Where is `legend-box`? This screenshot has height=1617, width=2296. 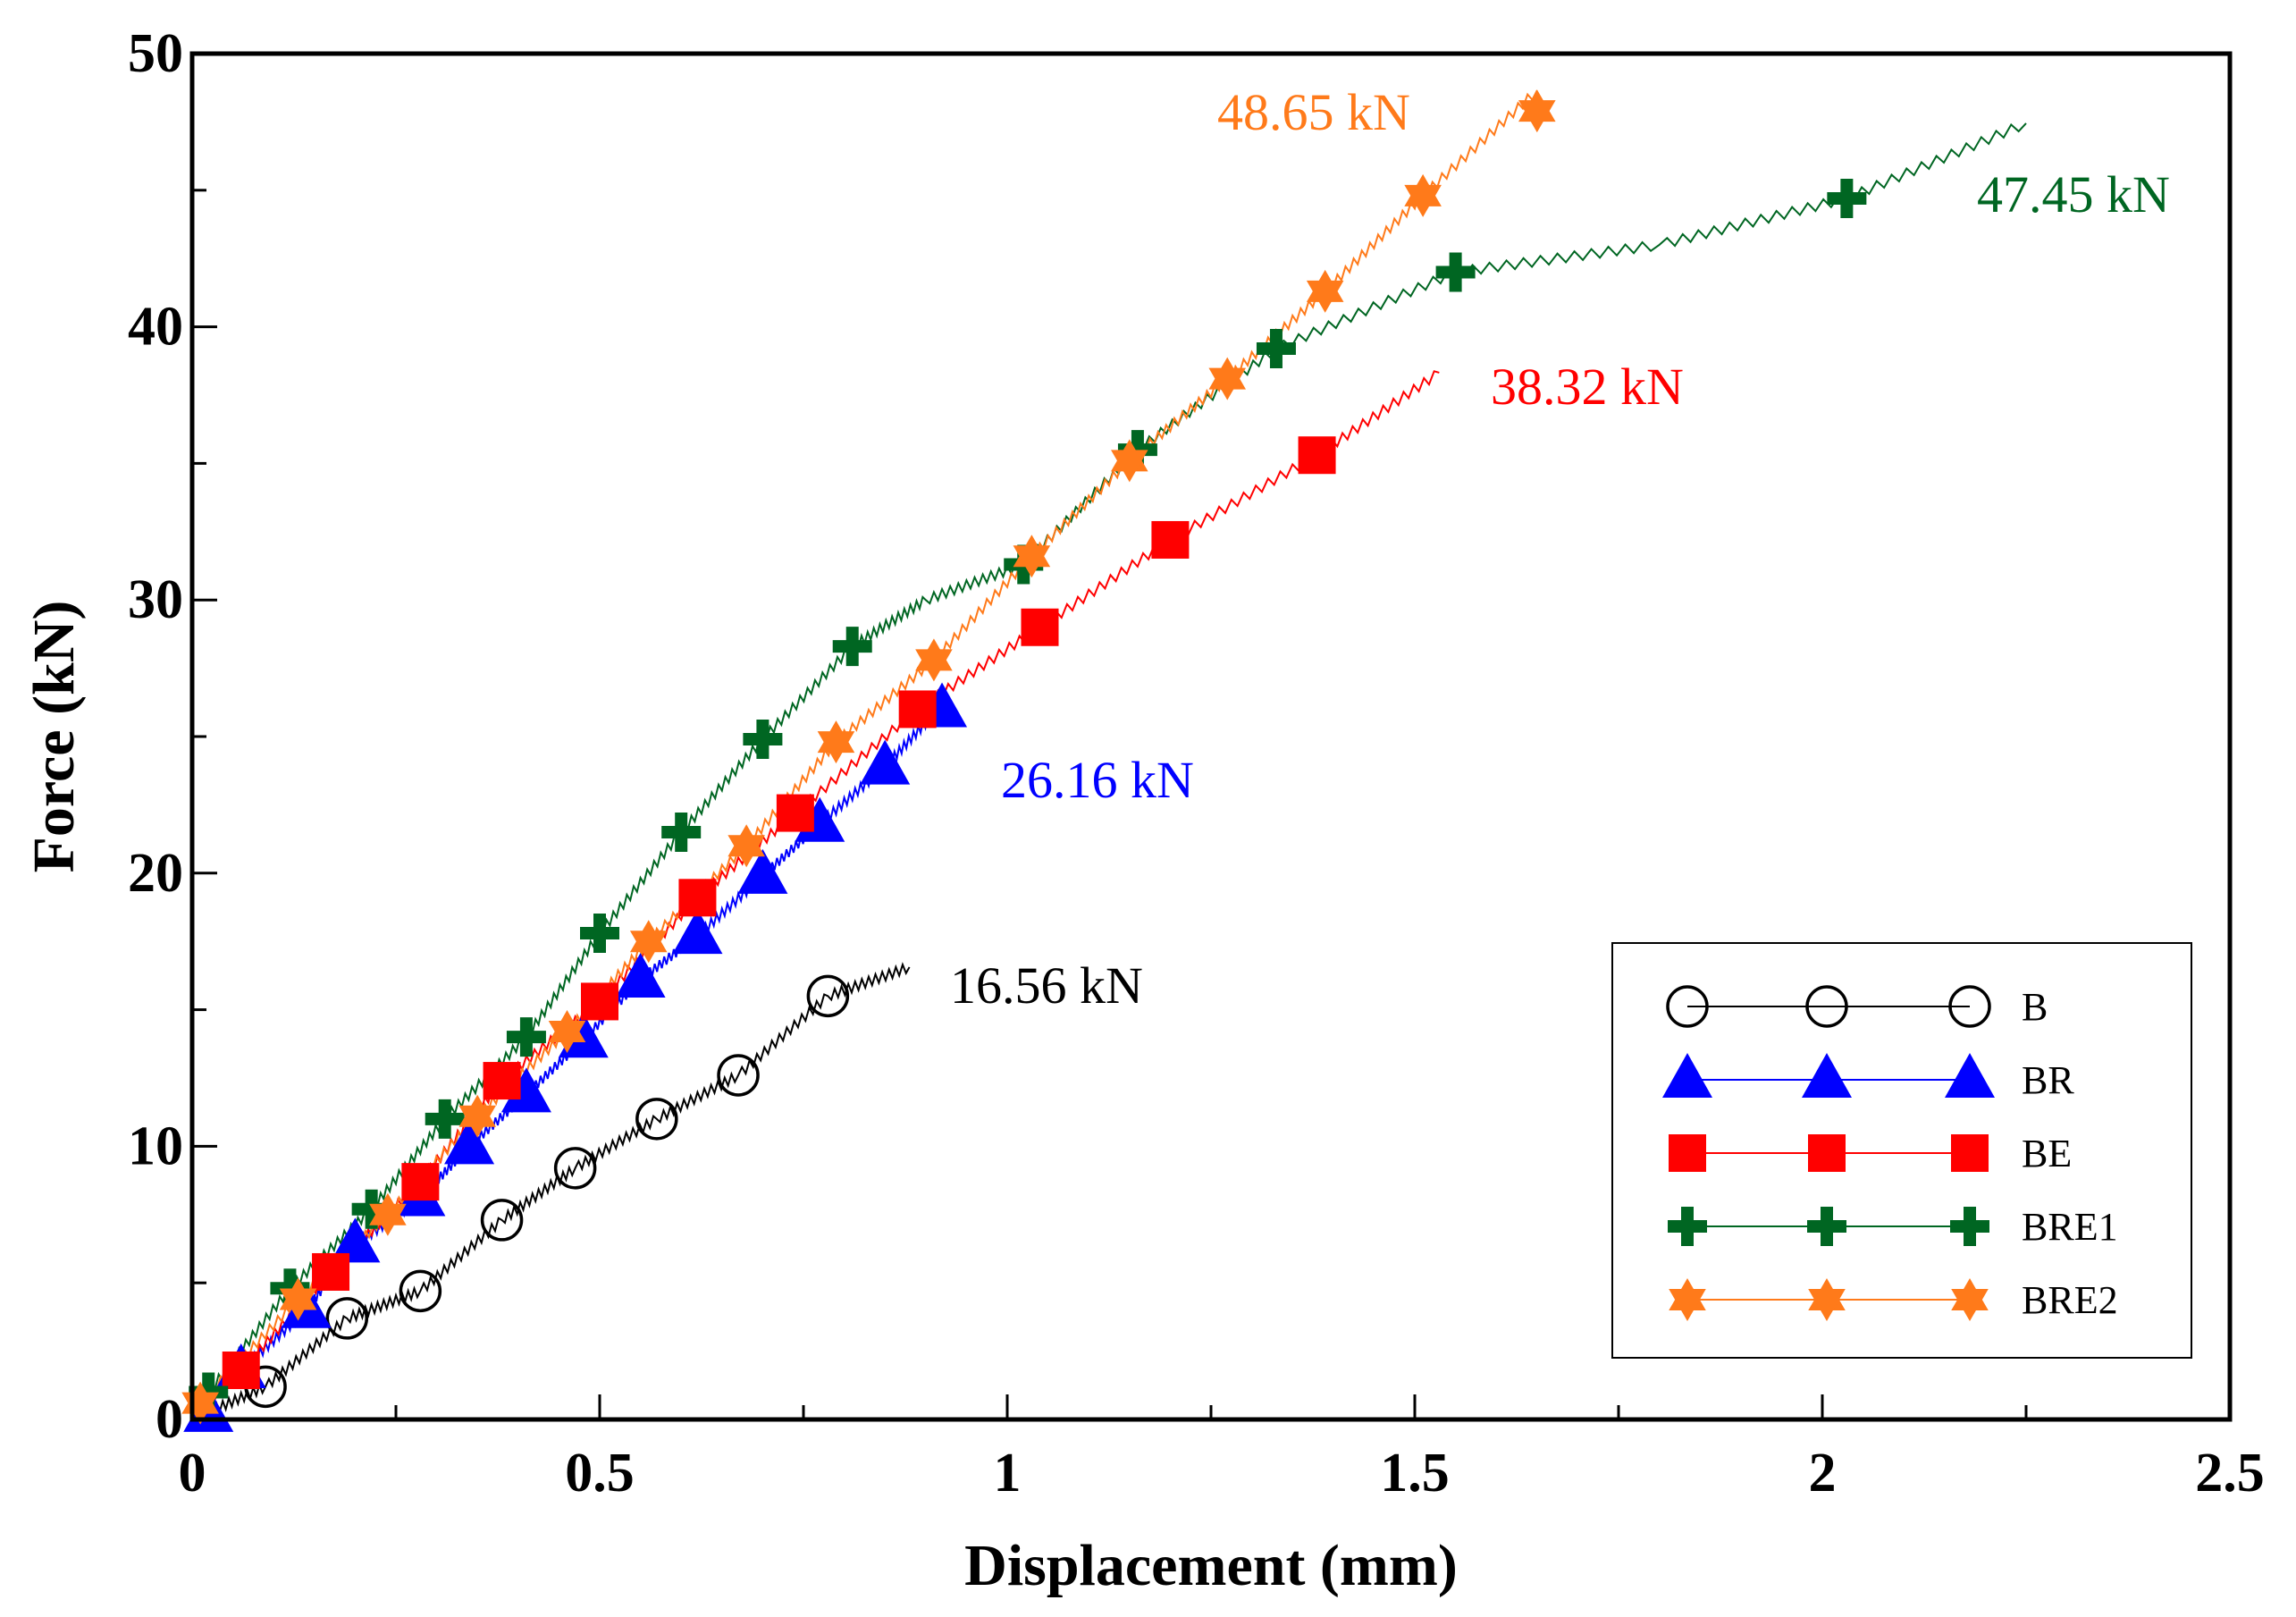 legend-box is located at coordinates (1902, 1150).